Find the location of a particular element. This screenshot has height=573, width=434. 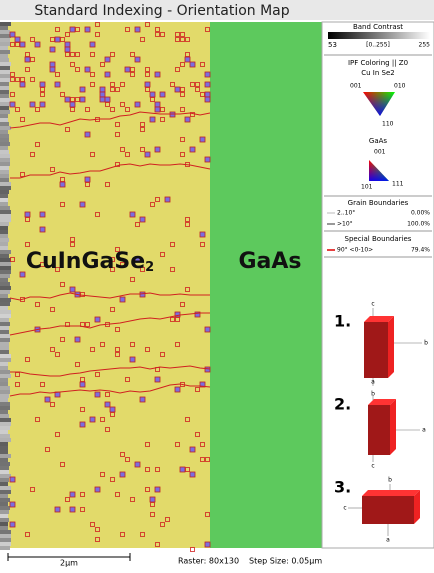

legend-value: 53 is located at coordinates (332, 45).